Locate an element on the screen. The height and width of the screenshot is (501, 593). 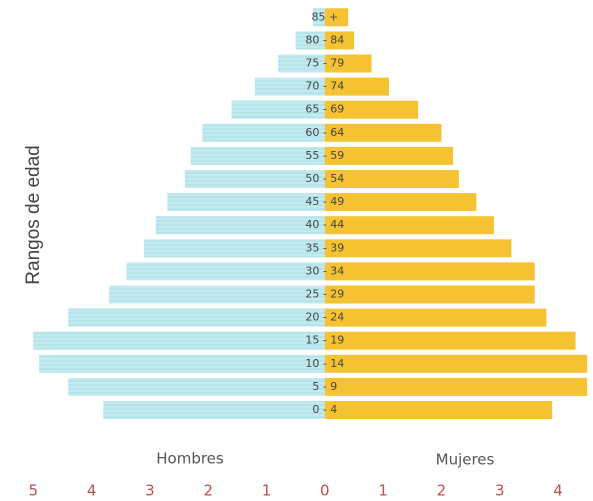
x-tick-label: 0 is located at coordinates (325, 491).